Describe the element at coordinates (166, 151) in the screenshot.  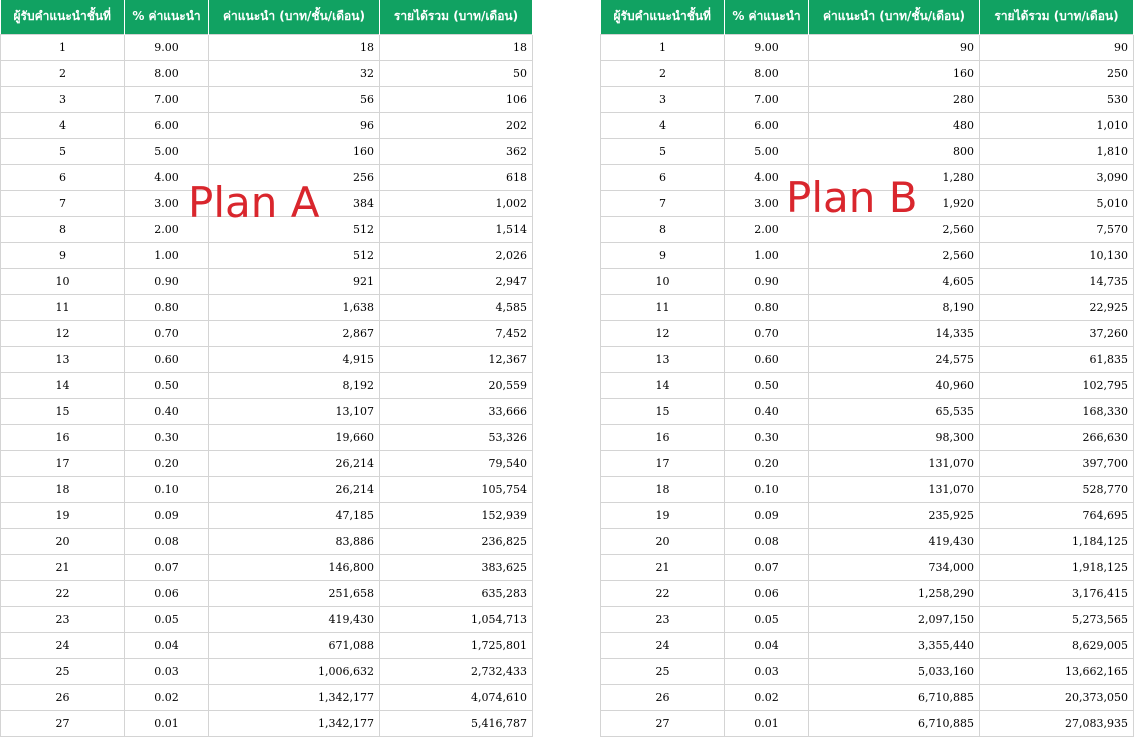
I see `cell-percent: 5.00` at that location.